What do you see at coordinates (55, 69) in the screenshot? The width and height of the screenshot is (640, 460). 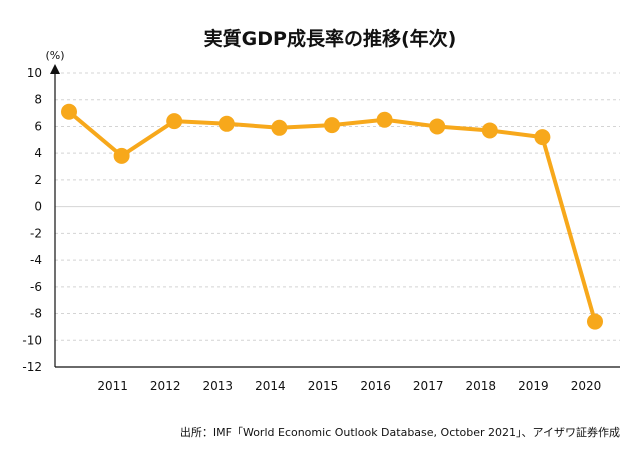 I see `y-axis-arrow` at bounding box center [55, 69].